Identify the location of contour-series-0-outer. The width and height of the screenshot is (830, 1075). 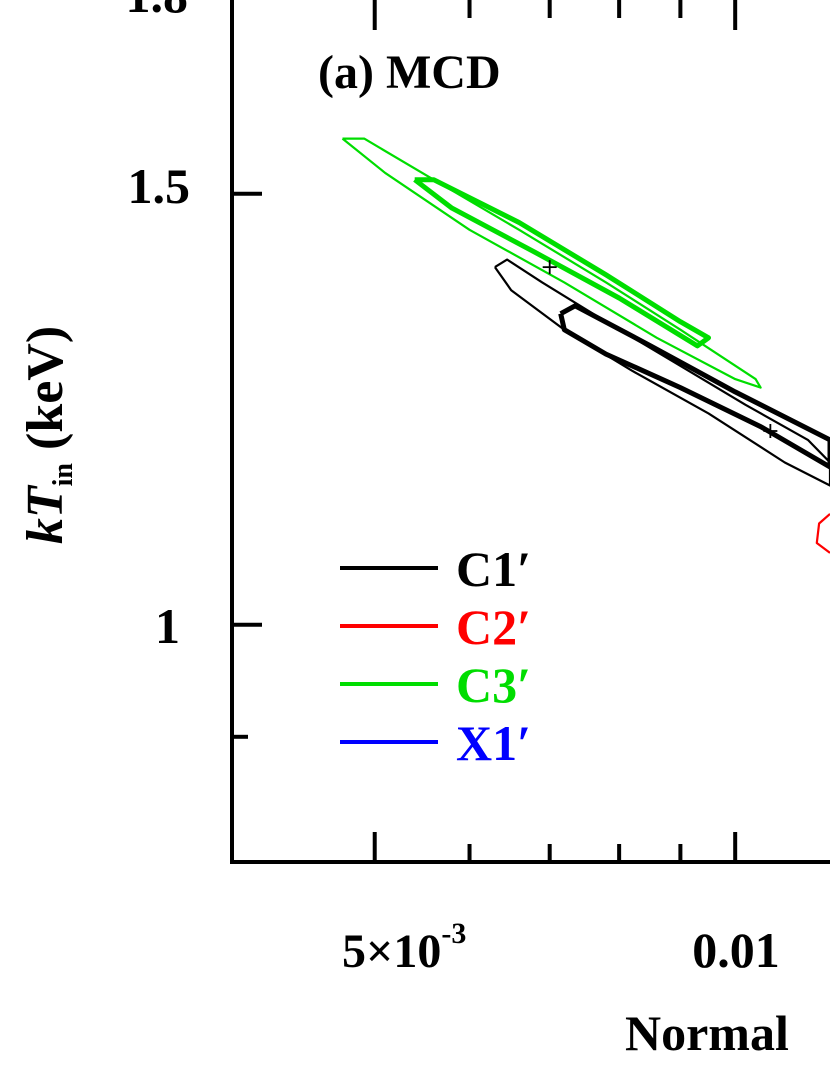
(662, 372).